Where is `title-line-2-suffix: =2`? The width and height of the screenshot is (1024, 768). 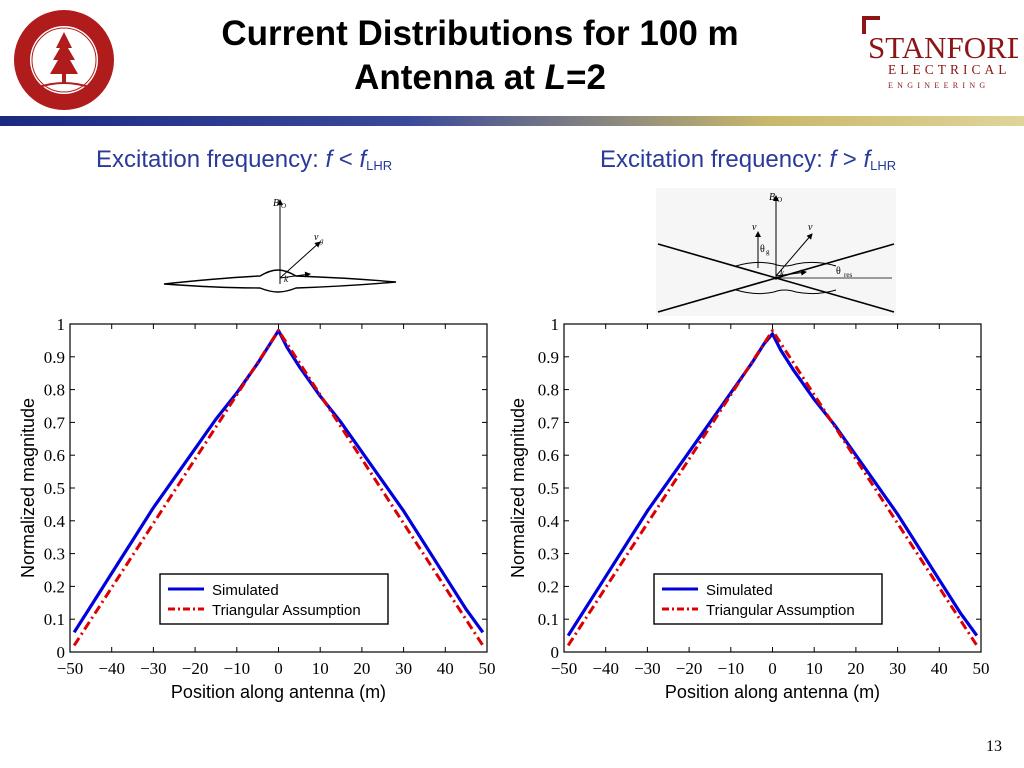
title-line-2-suffix: =2 is located at coordinates (586, 77).